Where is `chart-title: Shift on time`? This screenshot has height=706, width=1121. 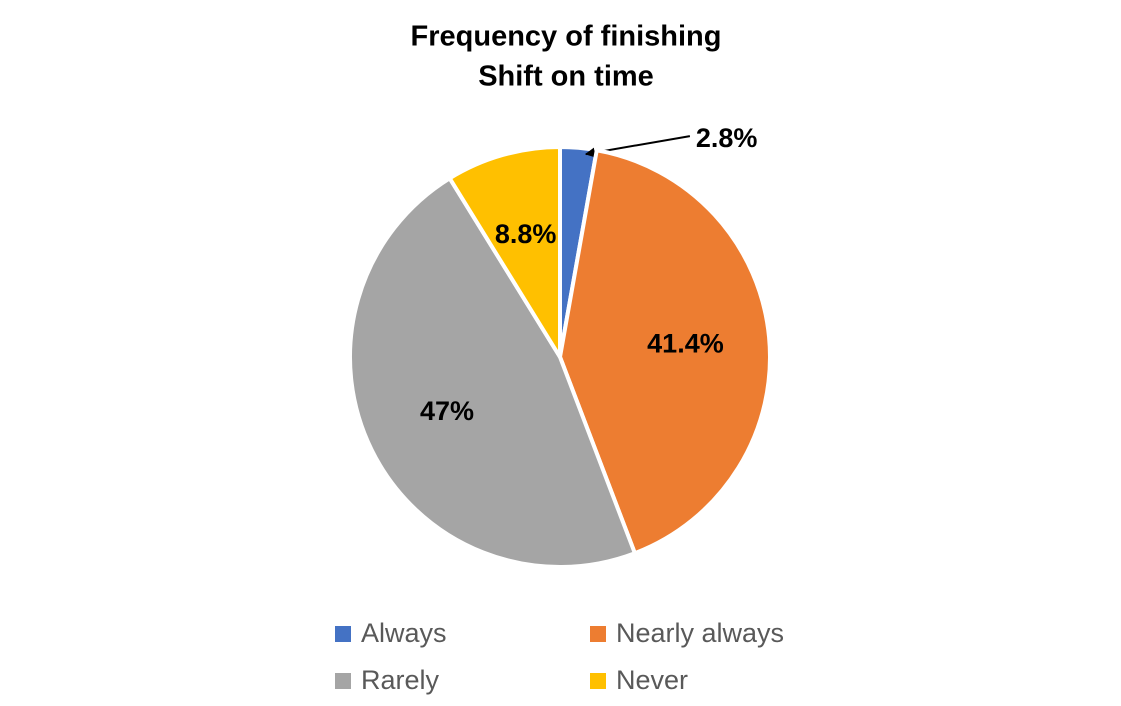 chart-title: Shift on time is located at coordinates (566, 77).